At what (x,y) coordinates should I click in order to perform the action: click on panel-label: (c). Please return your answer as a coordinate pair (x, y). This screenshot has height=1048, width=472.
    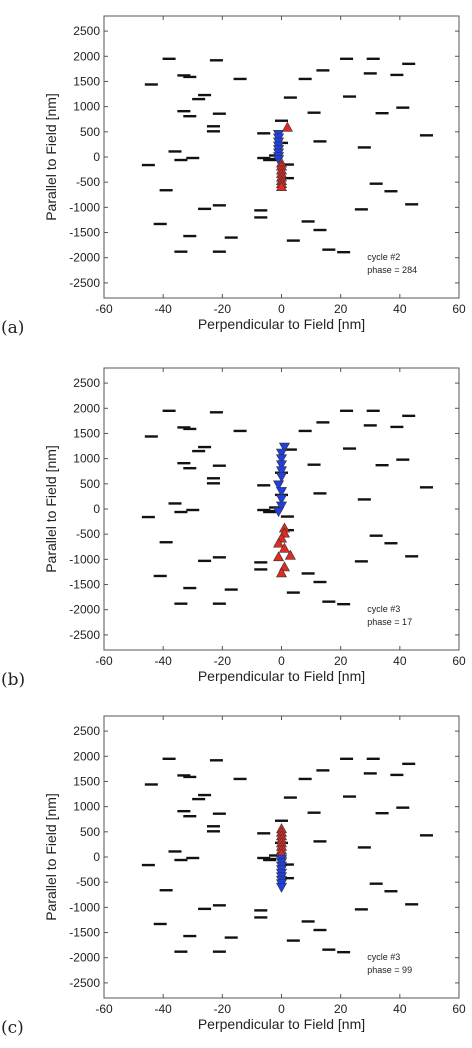
    Looking at the image, I should click on (12, 1028).